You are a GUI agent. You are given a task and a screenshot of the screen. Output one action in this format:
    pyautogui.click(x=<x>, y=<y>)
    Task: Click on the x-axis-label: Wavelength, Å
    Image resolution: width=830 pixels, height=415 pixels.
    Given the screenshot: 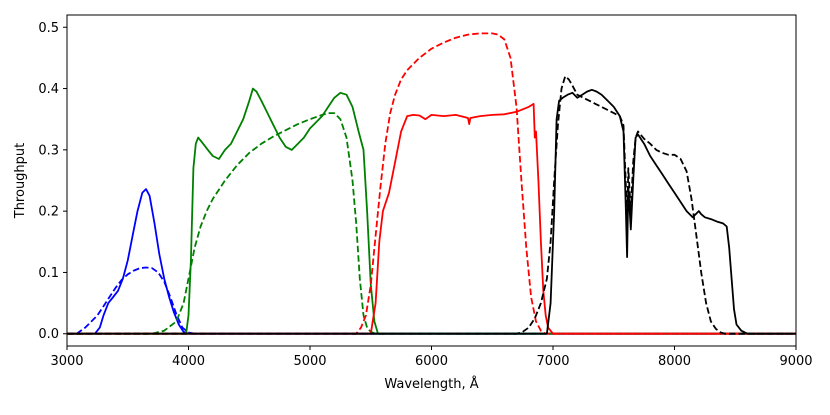 What is the action you would take?
    pyautogui.click(x=431, y=384)
    